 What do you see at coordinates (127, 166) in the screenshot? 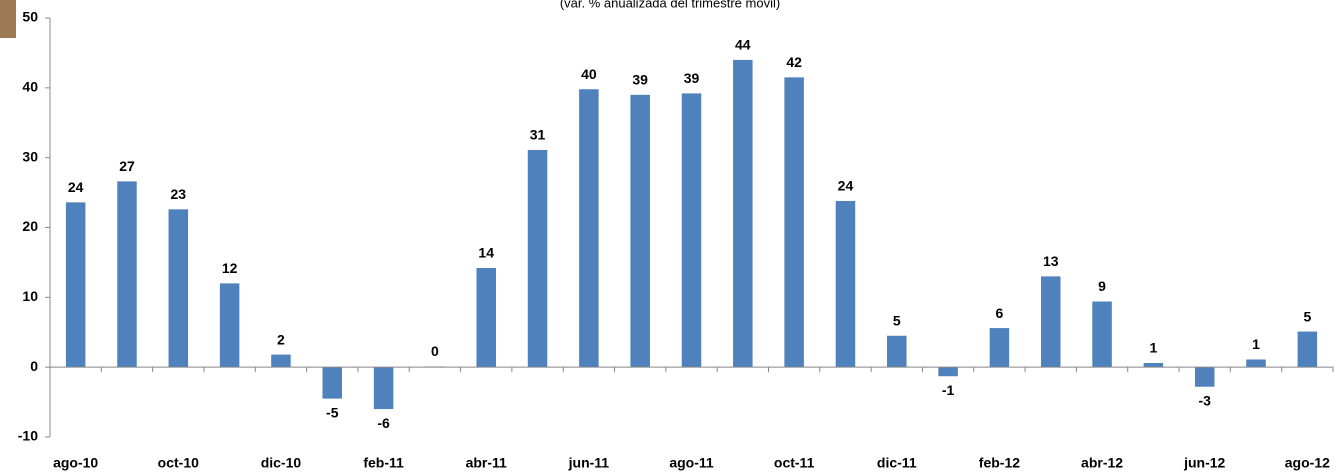
I see `value-label: 27` at bounding box center [127, 166].